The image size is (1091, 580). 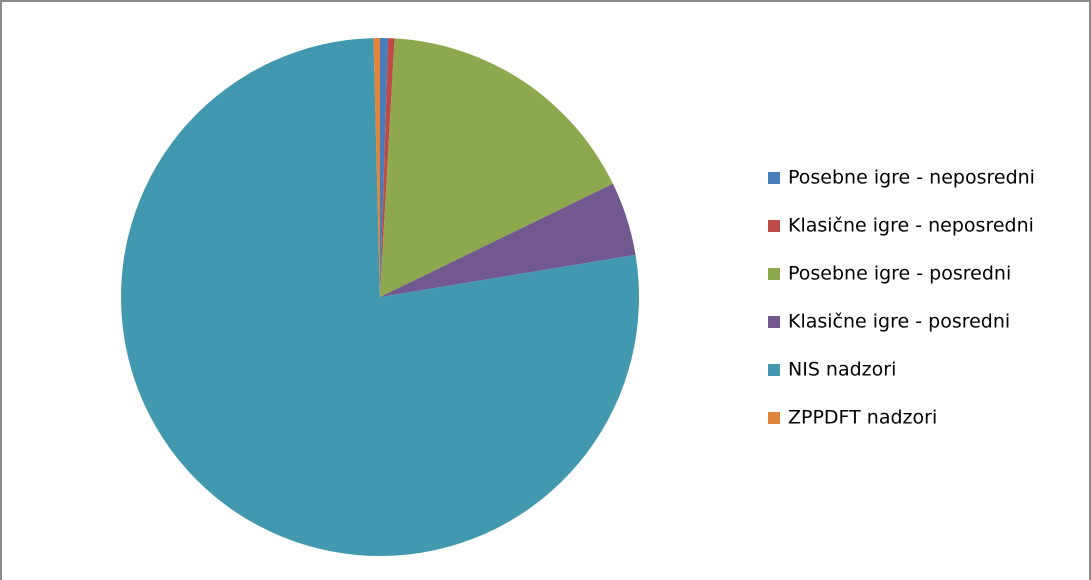 I want to click on legend-label: NIS nadzori, so click(x=842, y=370).